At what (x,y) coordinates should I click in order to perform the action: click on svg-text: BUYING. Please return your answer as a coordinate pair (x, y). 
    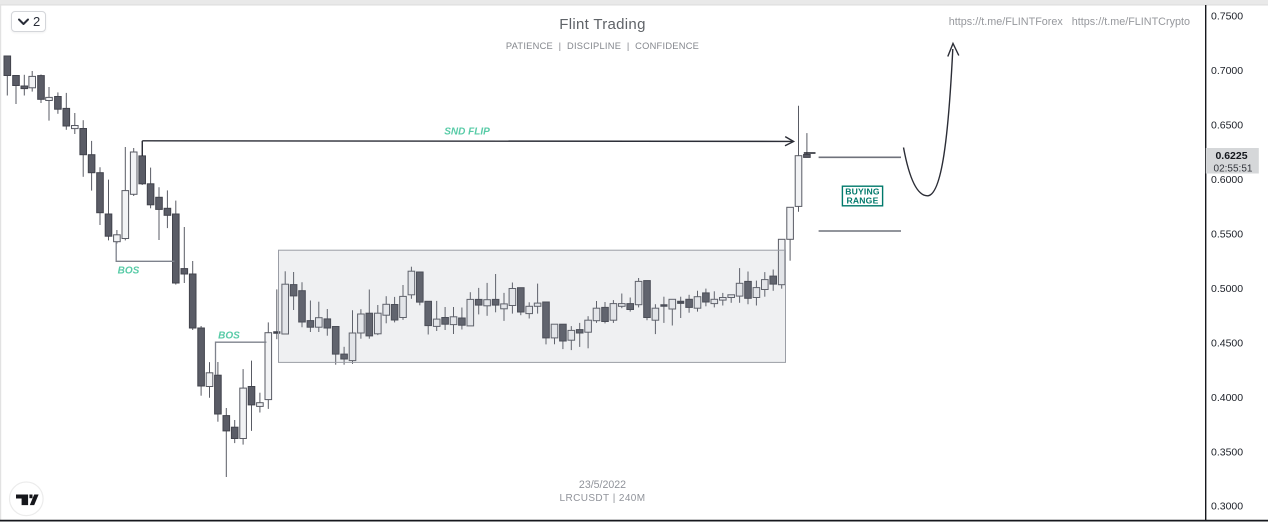
    Looking at the image, I should click on (862, 192).